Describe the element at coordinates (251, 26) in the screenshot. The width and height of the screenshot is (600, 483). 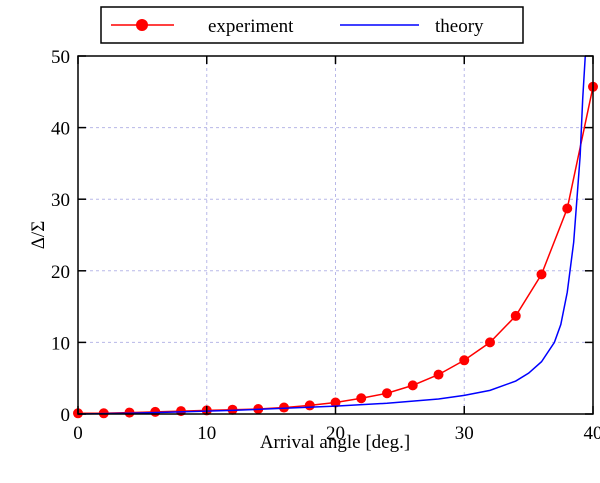
I see `legend-experiment-label: experiment` at that location.